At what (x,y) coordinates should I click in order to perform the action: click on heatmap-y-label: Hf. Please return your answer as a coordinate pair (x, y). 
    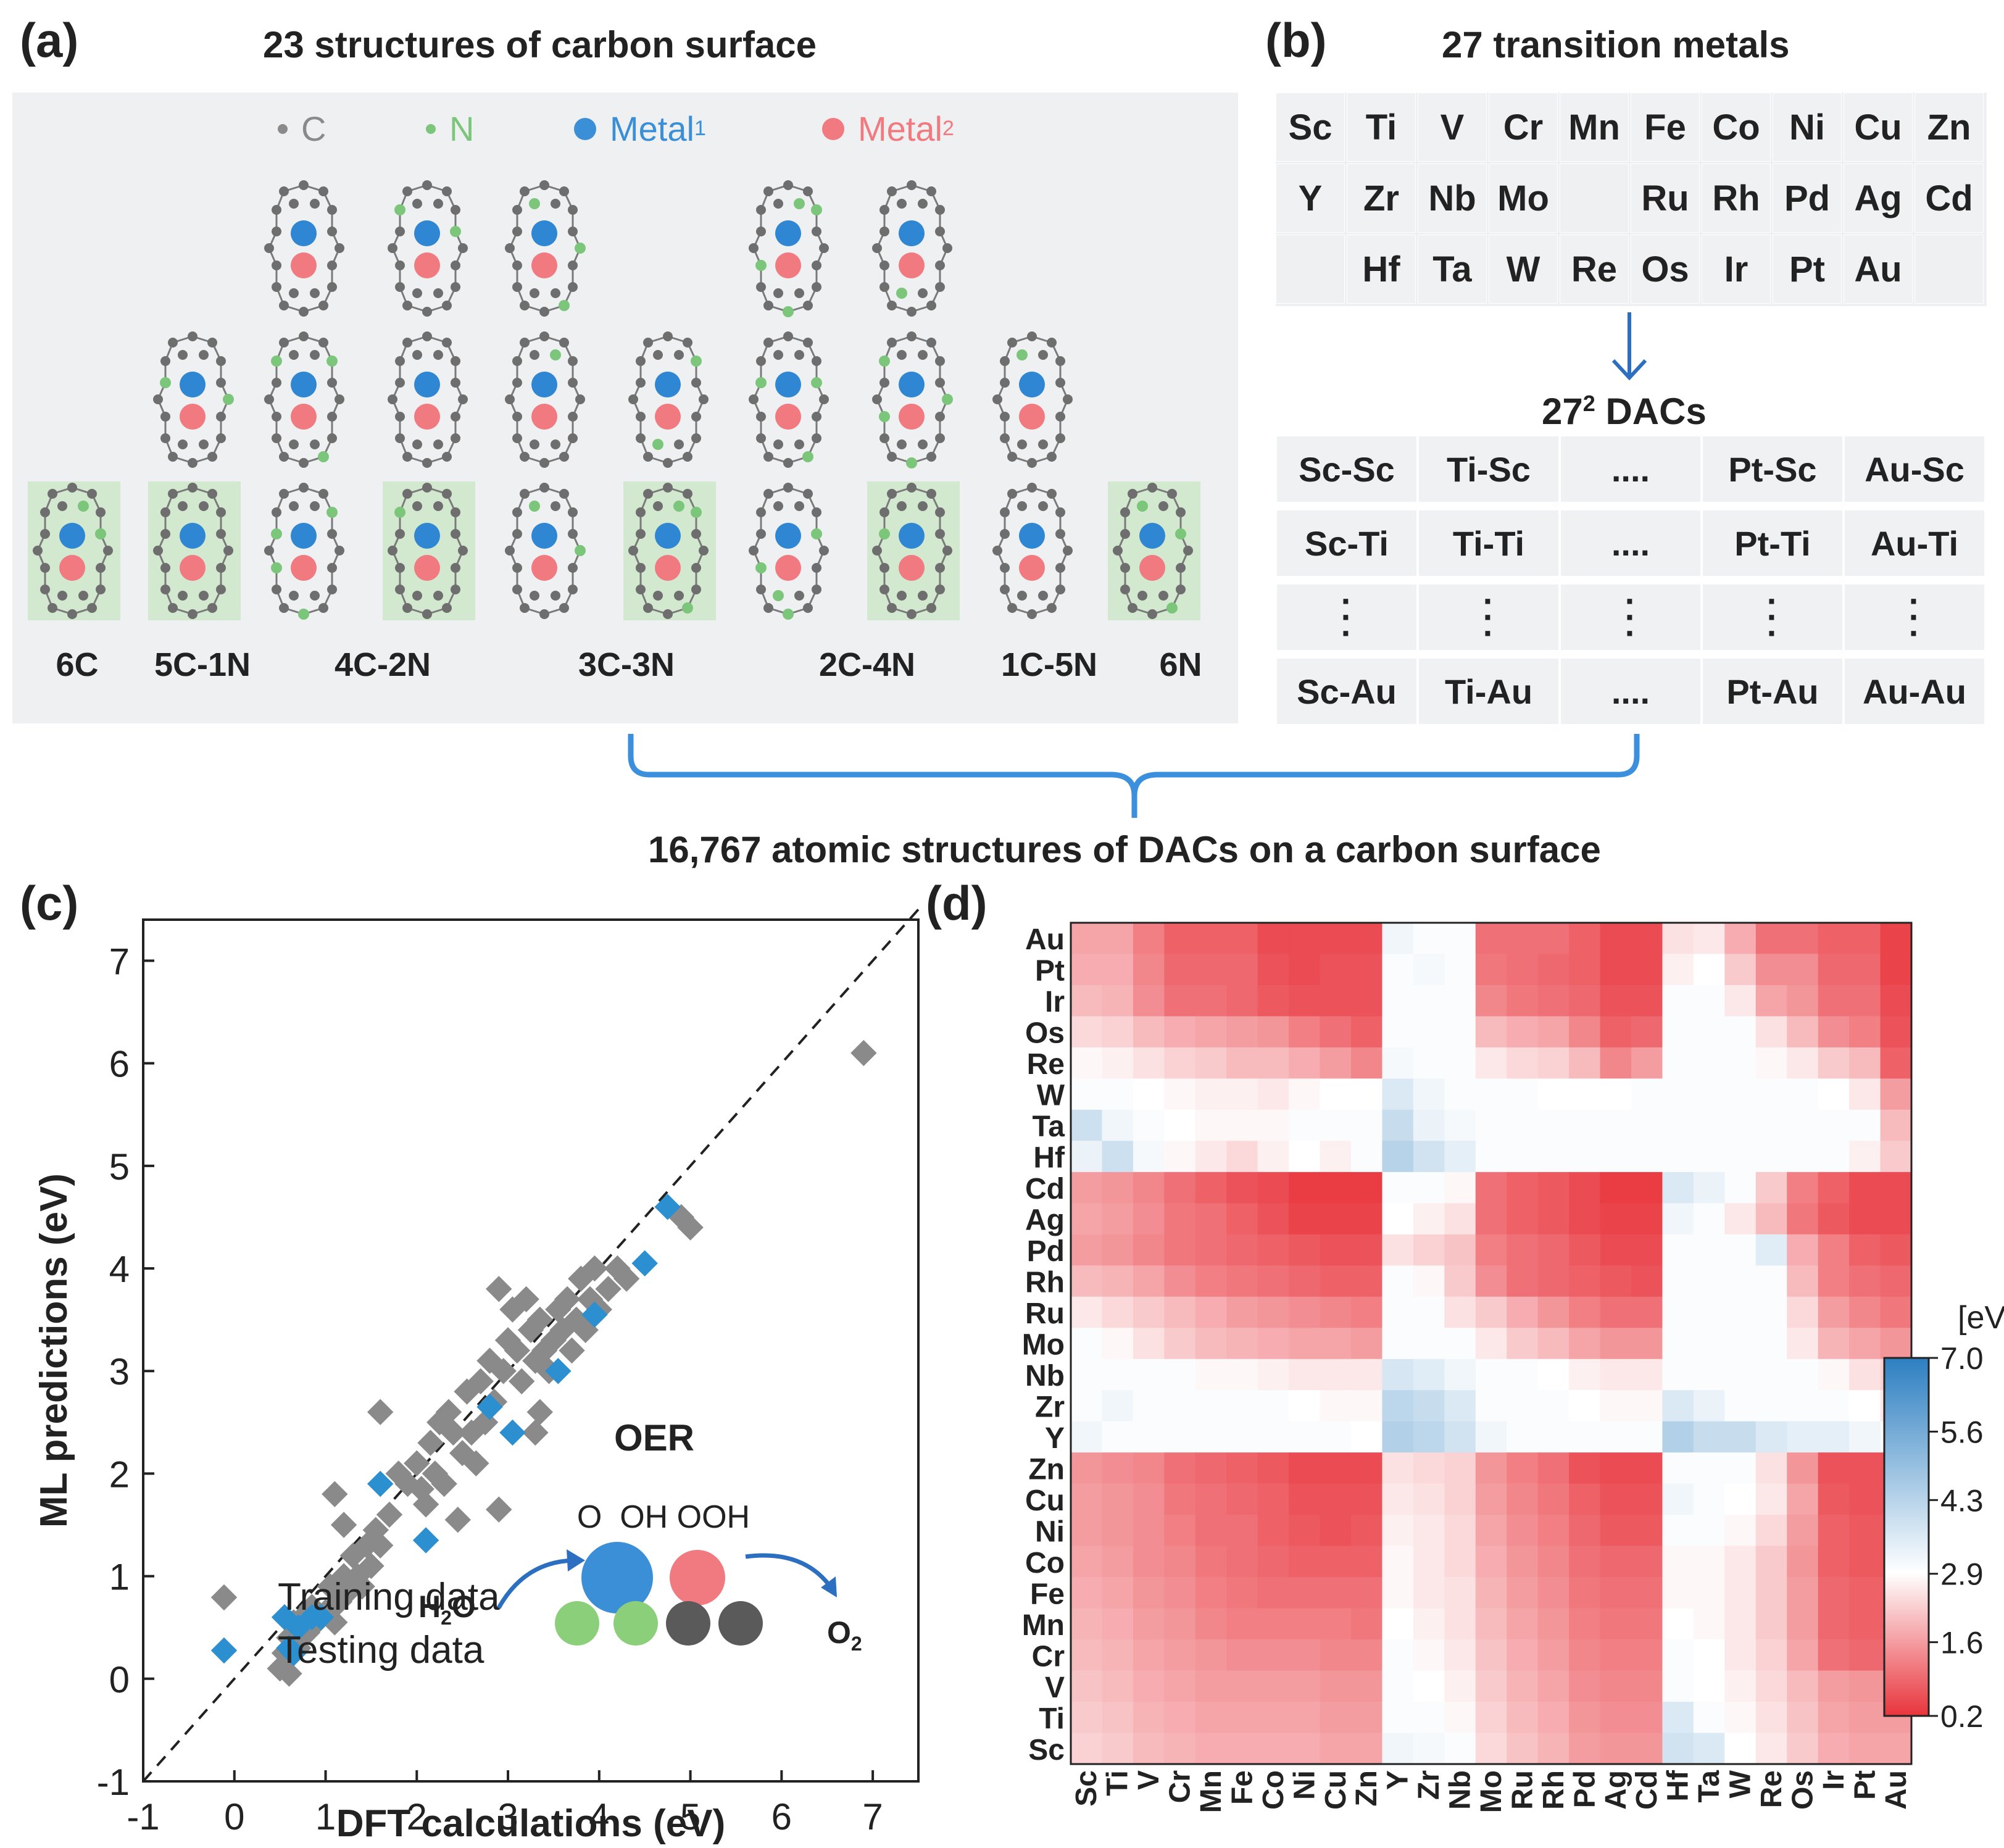
    Looking at the image, I should click on (1049, 1158).